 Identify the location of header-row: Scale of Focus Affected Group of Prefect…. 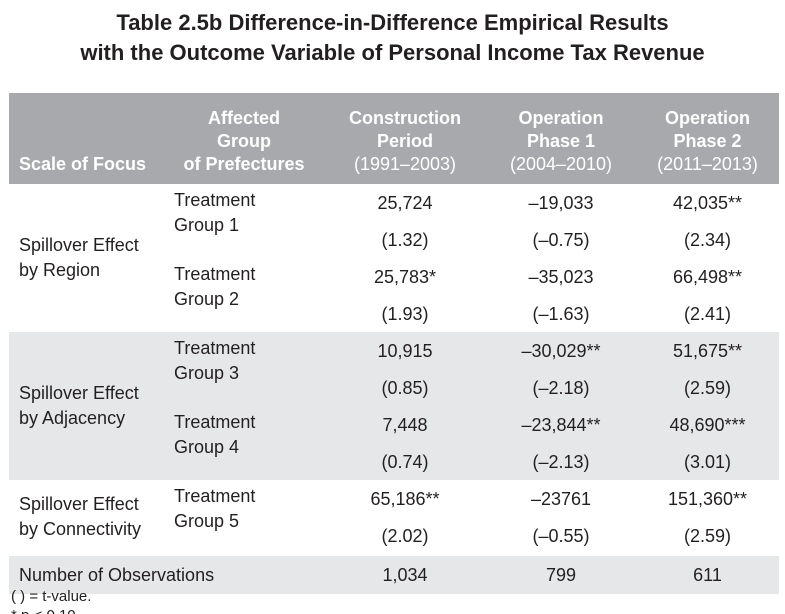
(394, 138).